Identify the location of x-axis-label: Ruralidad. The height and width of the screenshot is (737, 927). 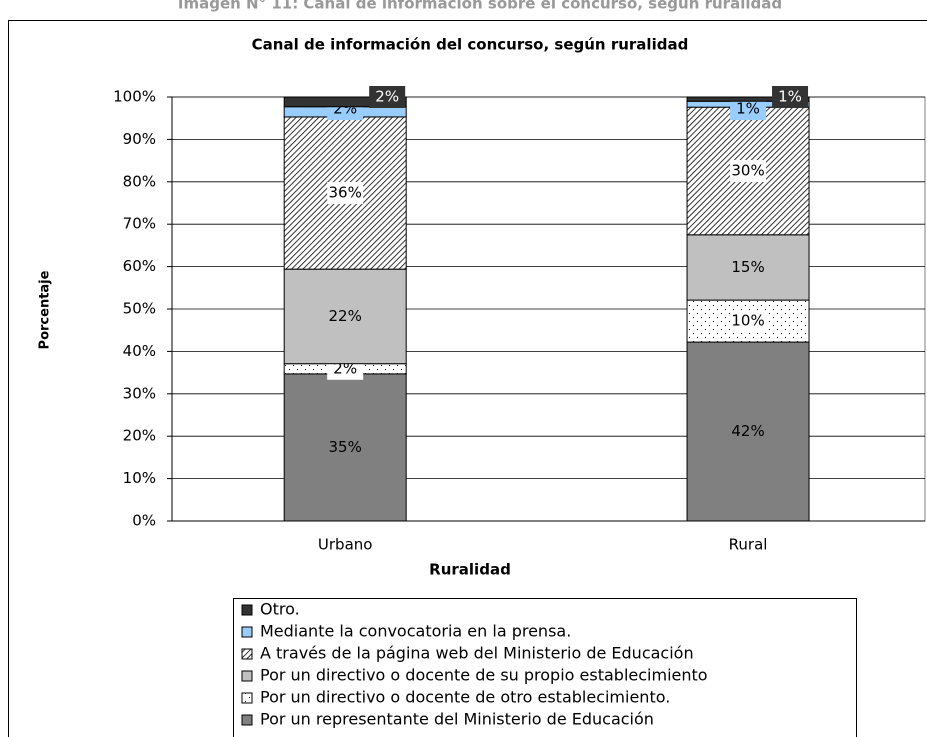
(470, 570).